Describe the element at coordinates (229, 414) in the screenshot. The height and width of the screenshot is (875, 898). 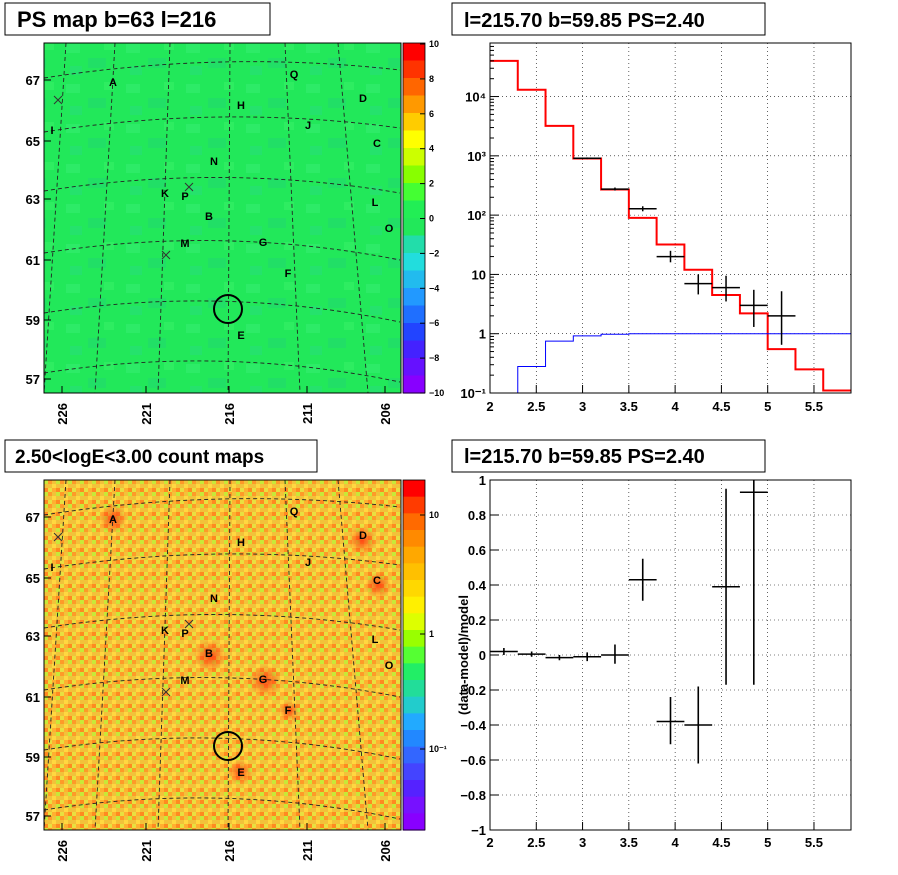
I see `sky-x-tick-label: 216` at that location.